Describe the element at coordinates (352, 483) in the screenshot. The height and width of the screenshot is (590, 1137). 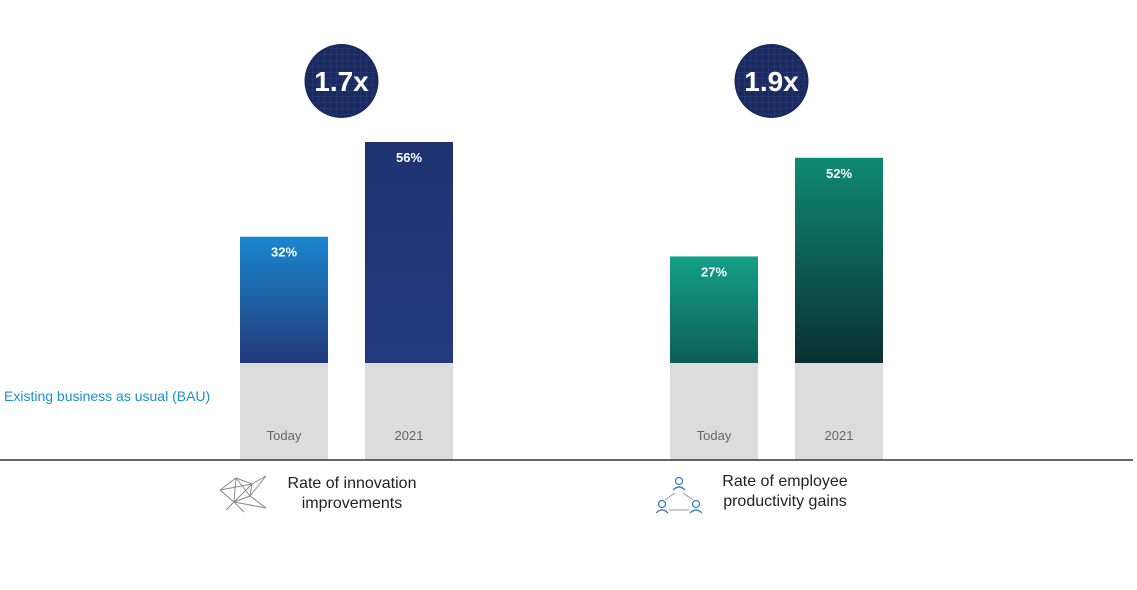
I see `caption-innovation-line-1: Rate of innovation` at that location.